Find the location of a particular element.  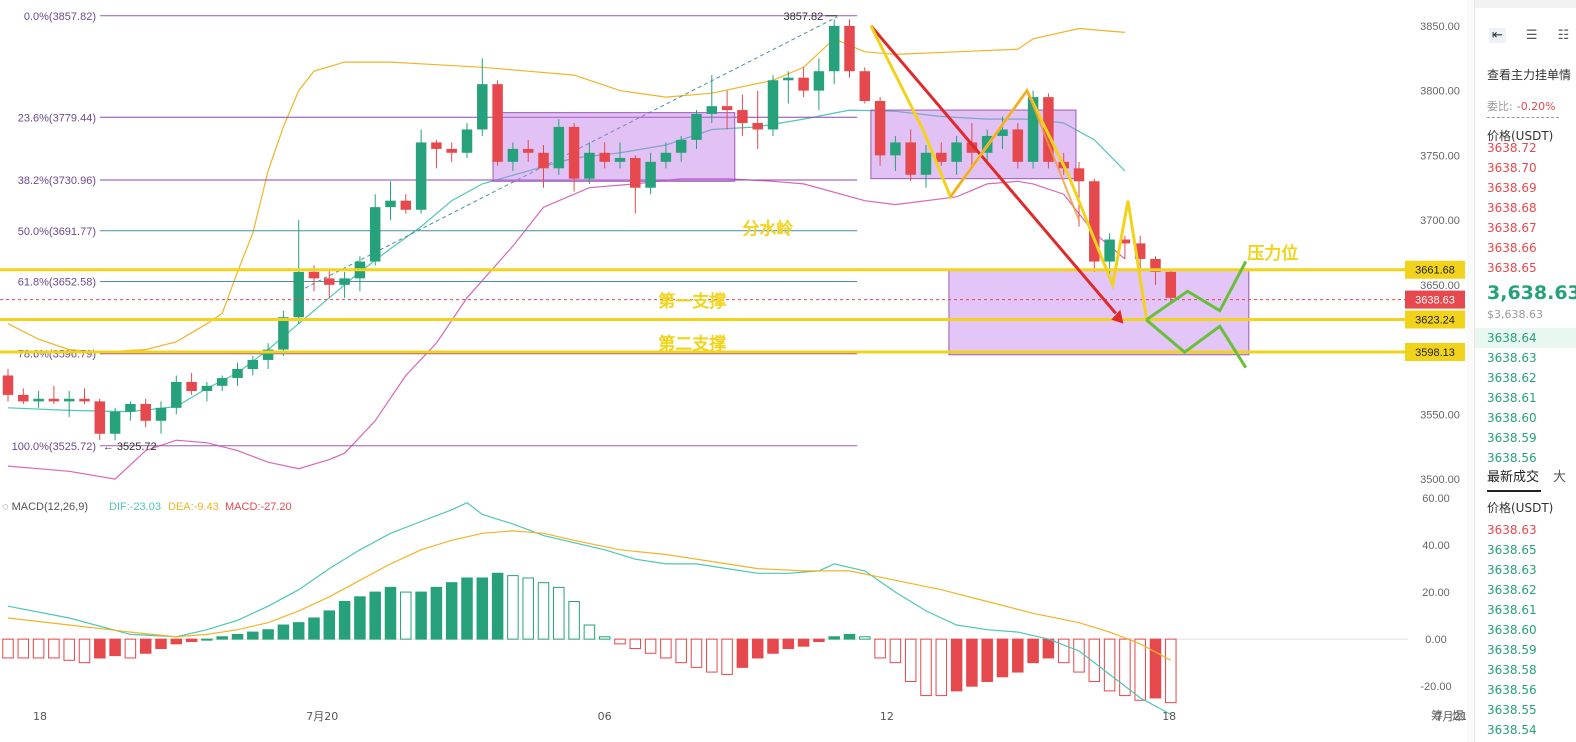

trade-row: 3638.60 is located at coordinates (1512, 630).